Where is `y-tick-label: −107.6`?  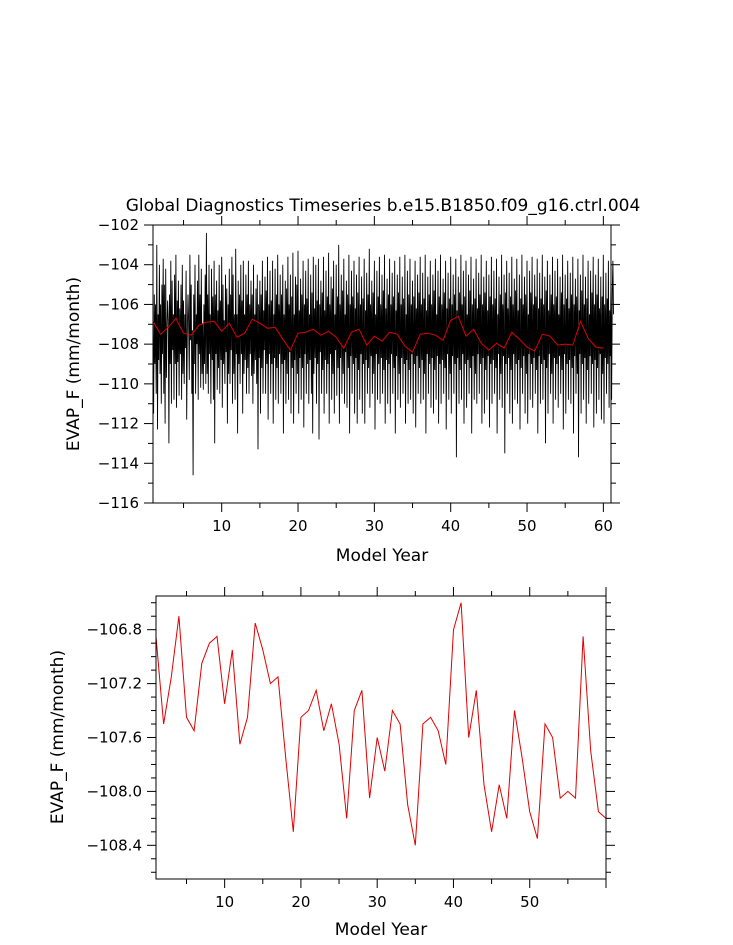 y-tick-label: −107.6 is located at coordinates (114, 738).